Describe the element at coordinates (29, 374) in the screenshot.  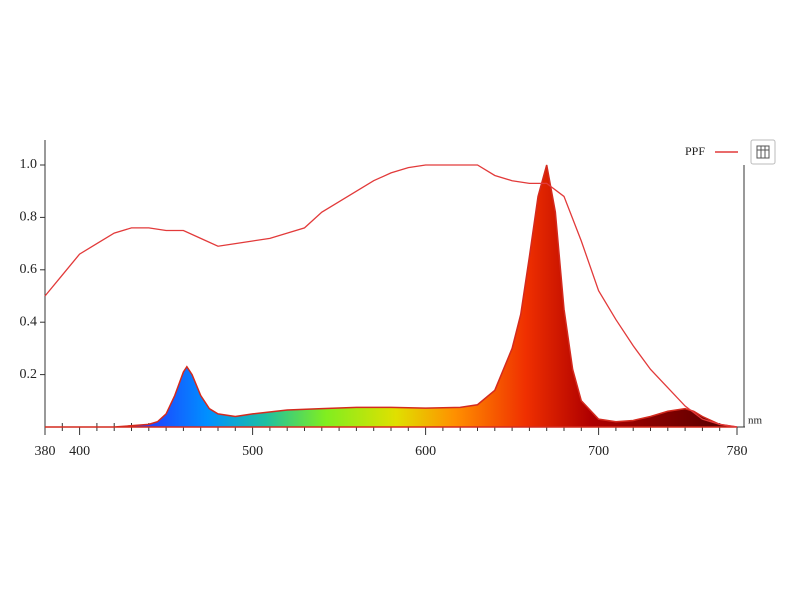
I see `y-tick-label: 0.2` at that location.